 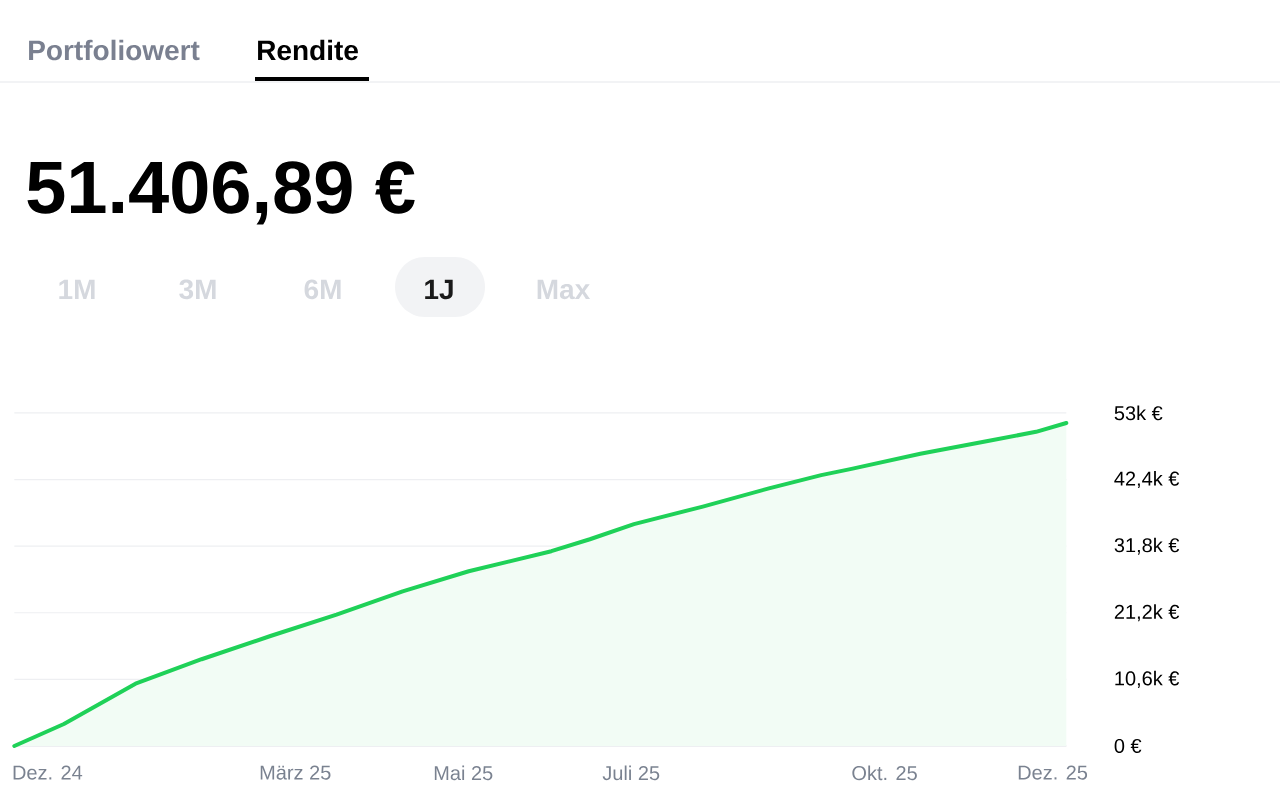 I want to click on text: Portfoliowert, so click(x=114, y=50).